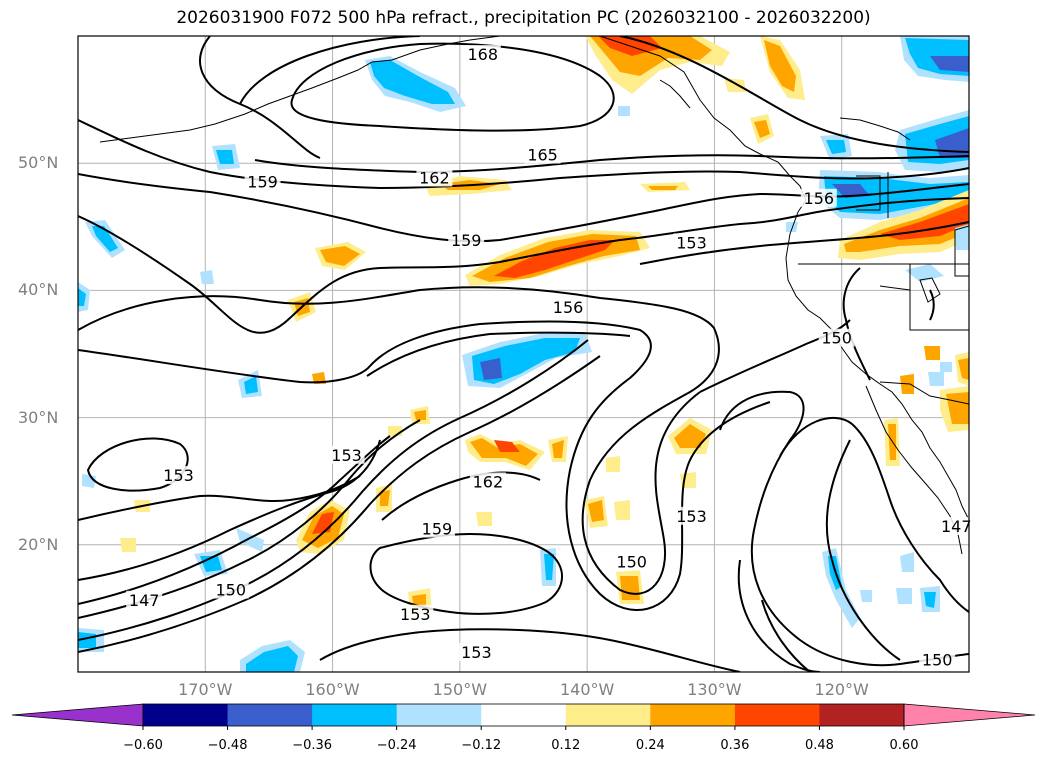 The width and height of the screenshot is (1047, 765). What do you see at coordinates (38, 417) in the screenshot?
I see `latitude-tick-label: 30°N` at bounding box center [38, 417].